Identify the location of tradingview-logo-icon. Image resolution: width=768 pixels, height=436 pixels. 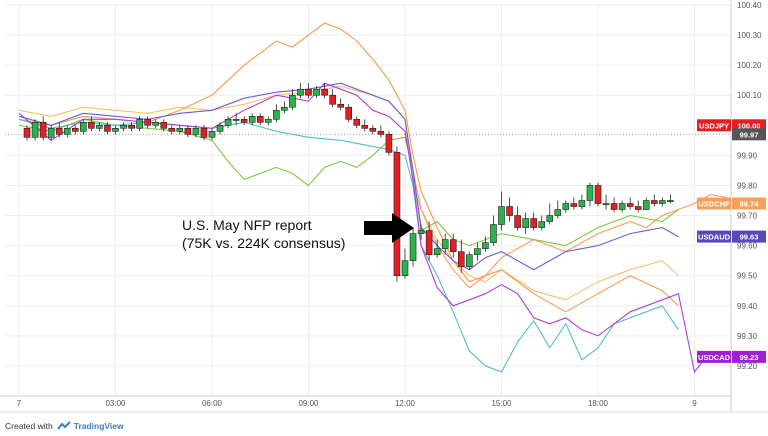
(63, 425).